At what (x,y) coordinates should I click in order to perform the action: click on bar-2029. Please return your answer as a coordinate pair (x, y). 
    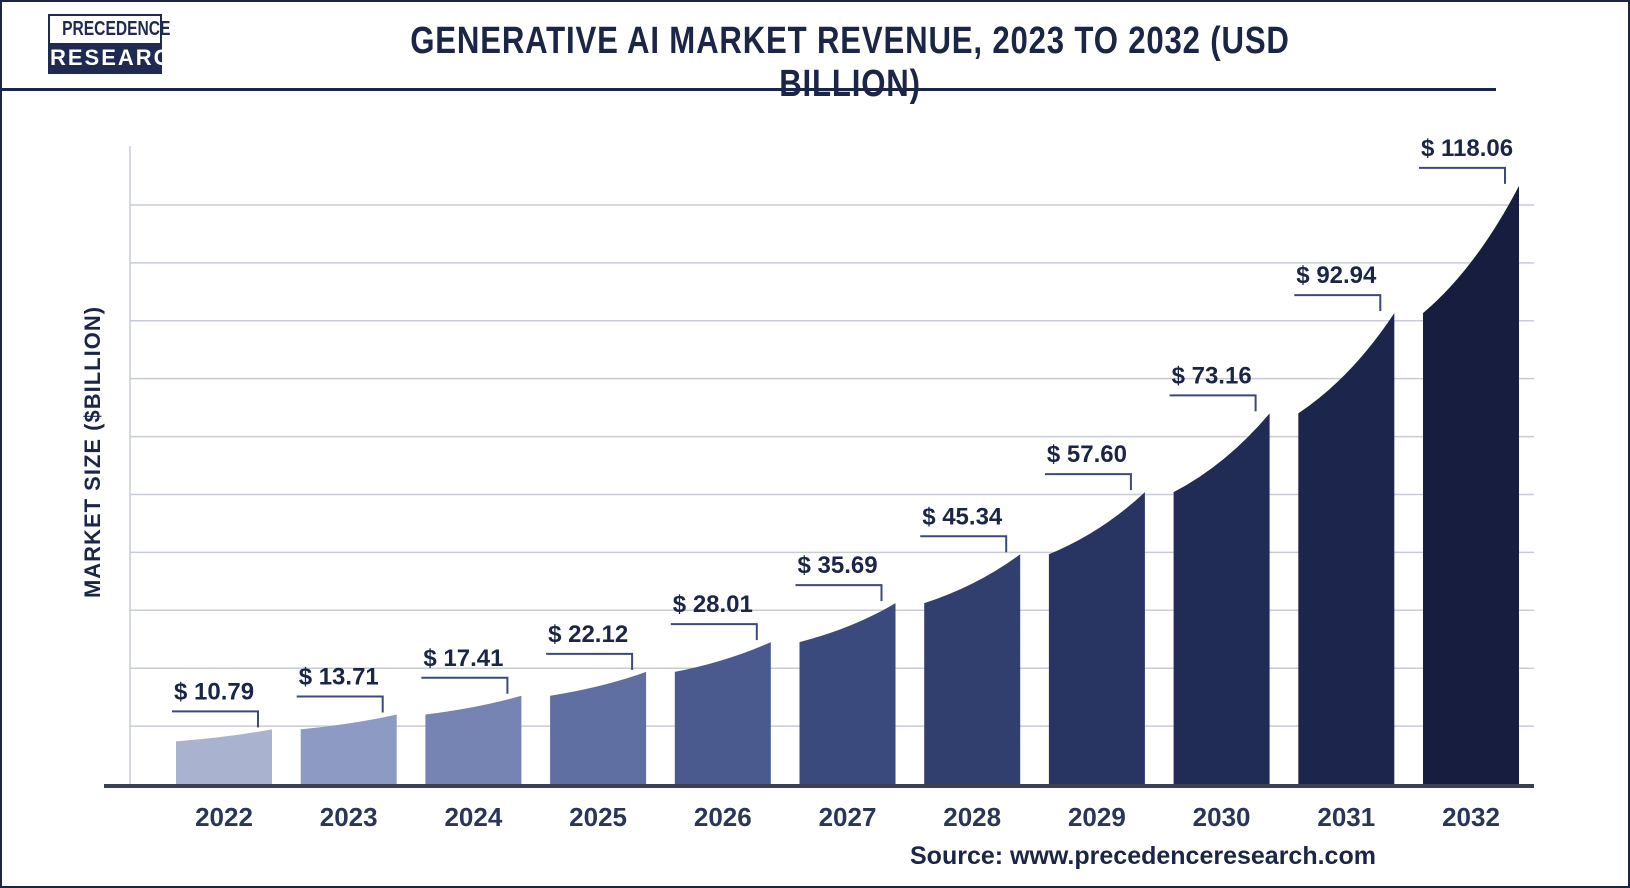
    Looking at the image, I should click on (1096, 638).